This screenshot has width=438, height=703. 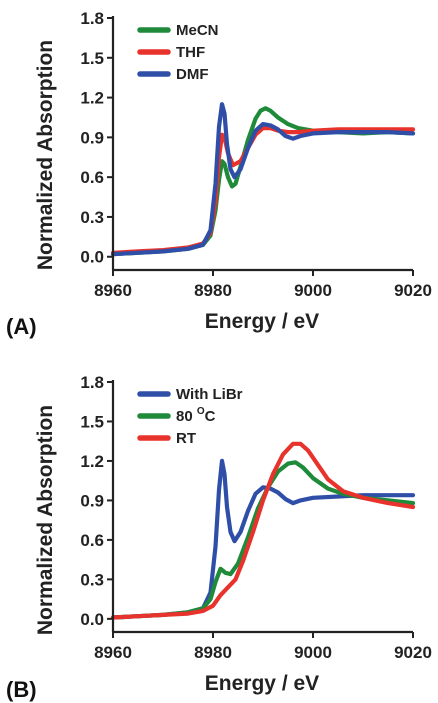 I want to click on panel-b-x-tick-label: 8980, so click(x=213, y=652).